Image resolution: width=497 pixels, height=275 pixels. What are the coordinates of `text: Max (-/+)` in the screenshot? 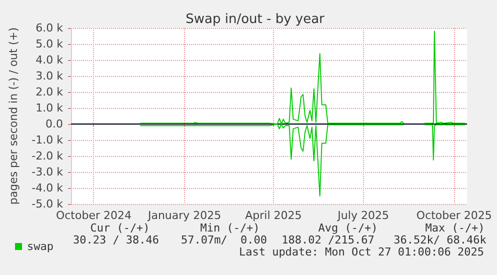 It's located at (455, 228).